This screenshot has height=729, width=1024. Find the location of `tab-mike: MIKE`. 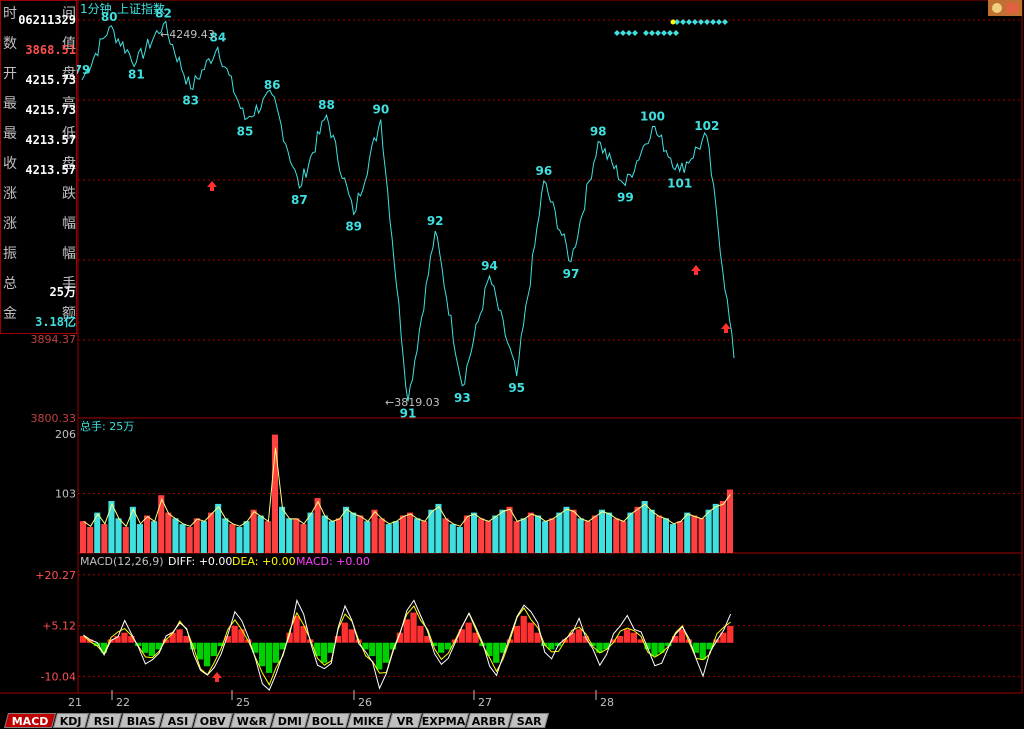

tab-mike: MIKE is located at coordinates (369, 720).